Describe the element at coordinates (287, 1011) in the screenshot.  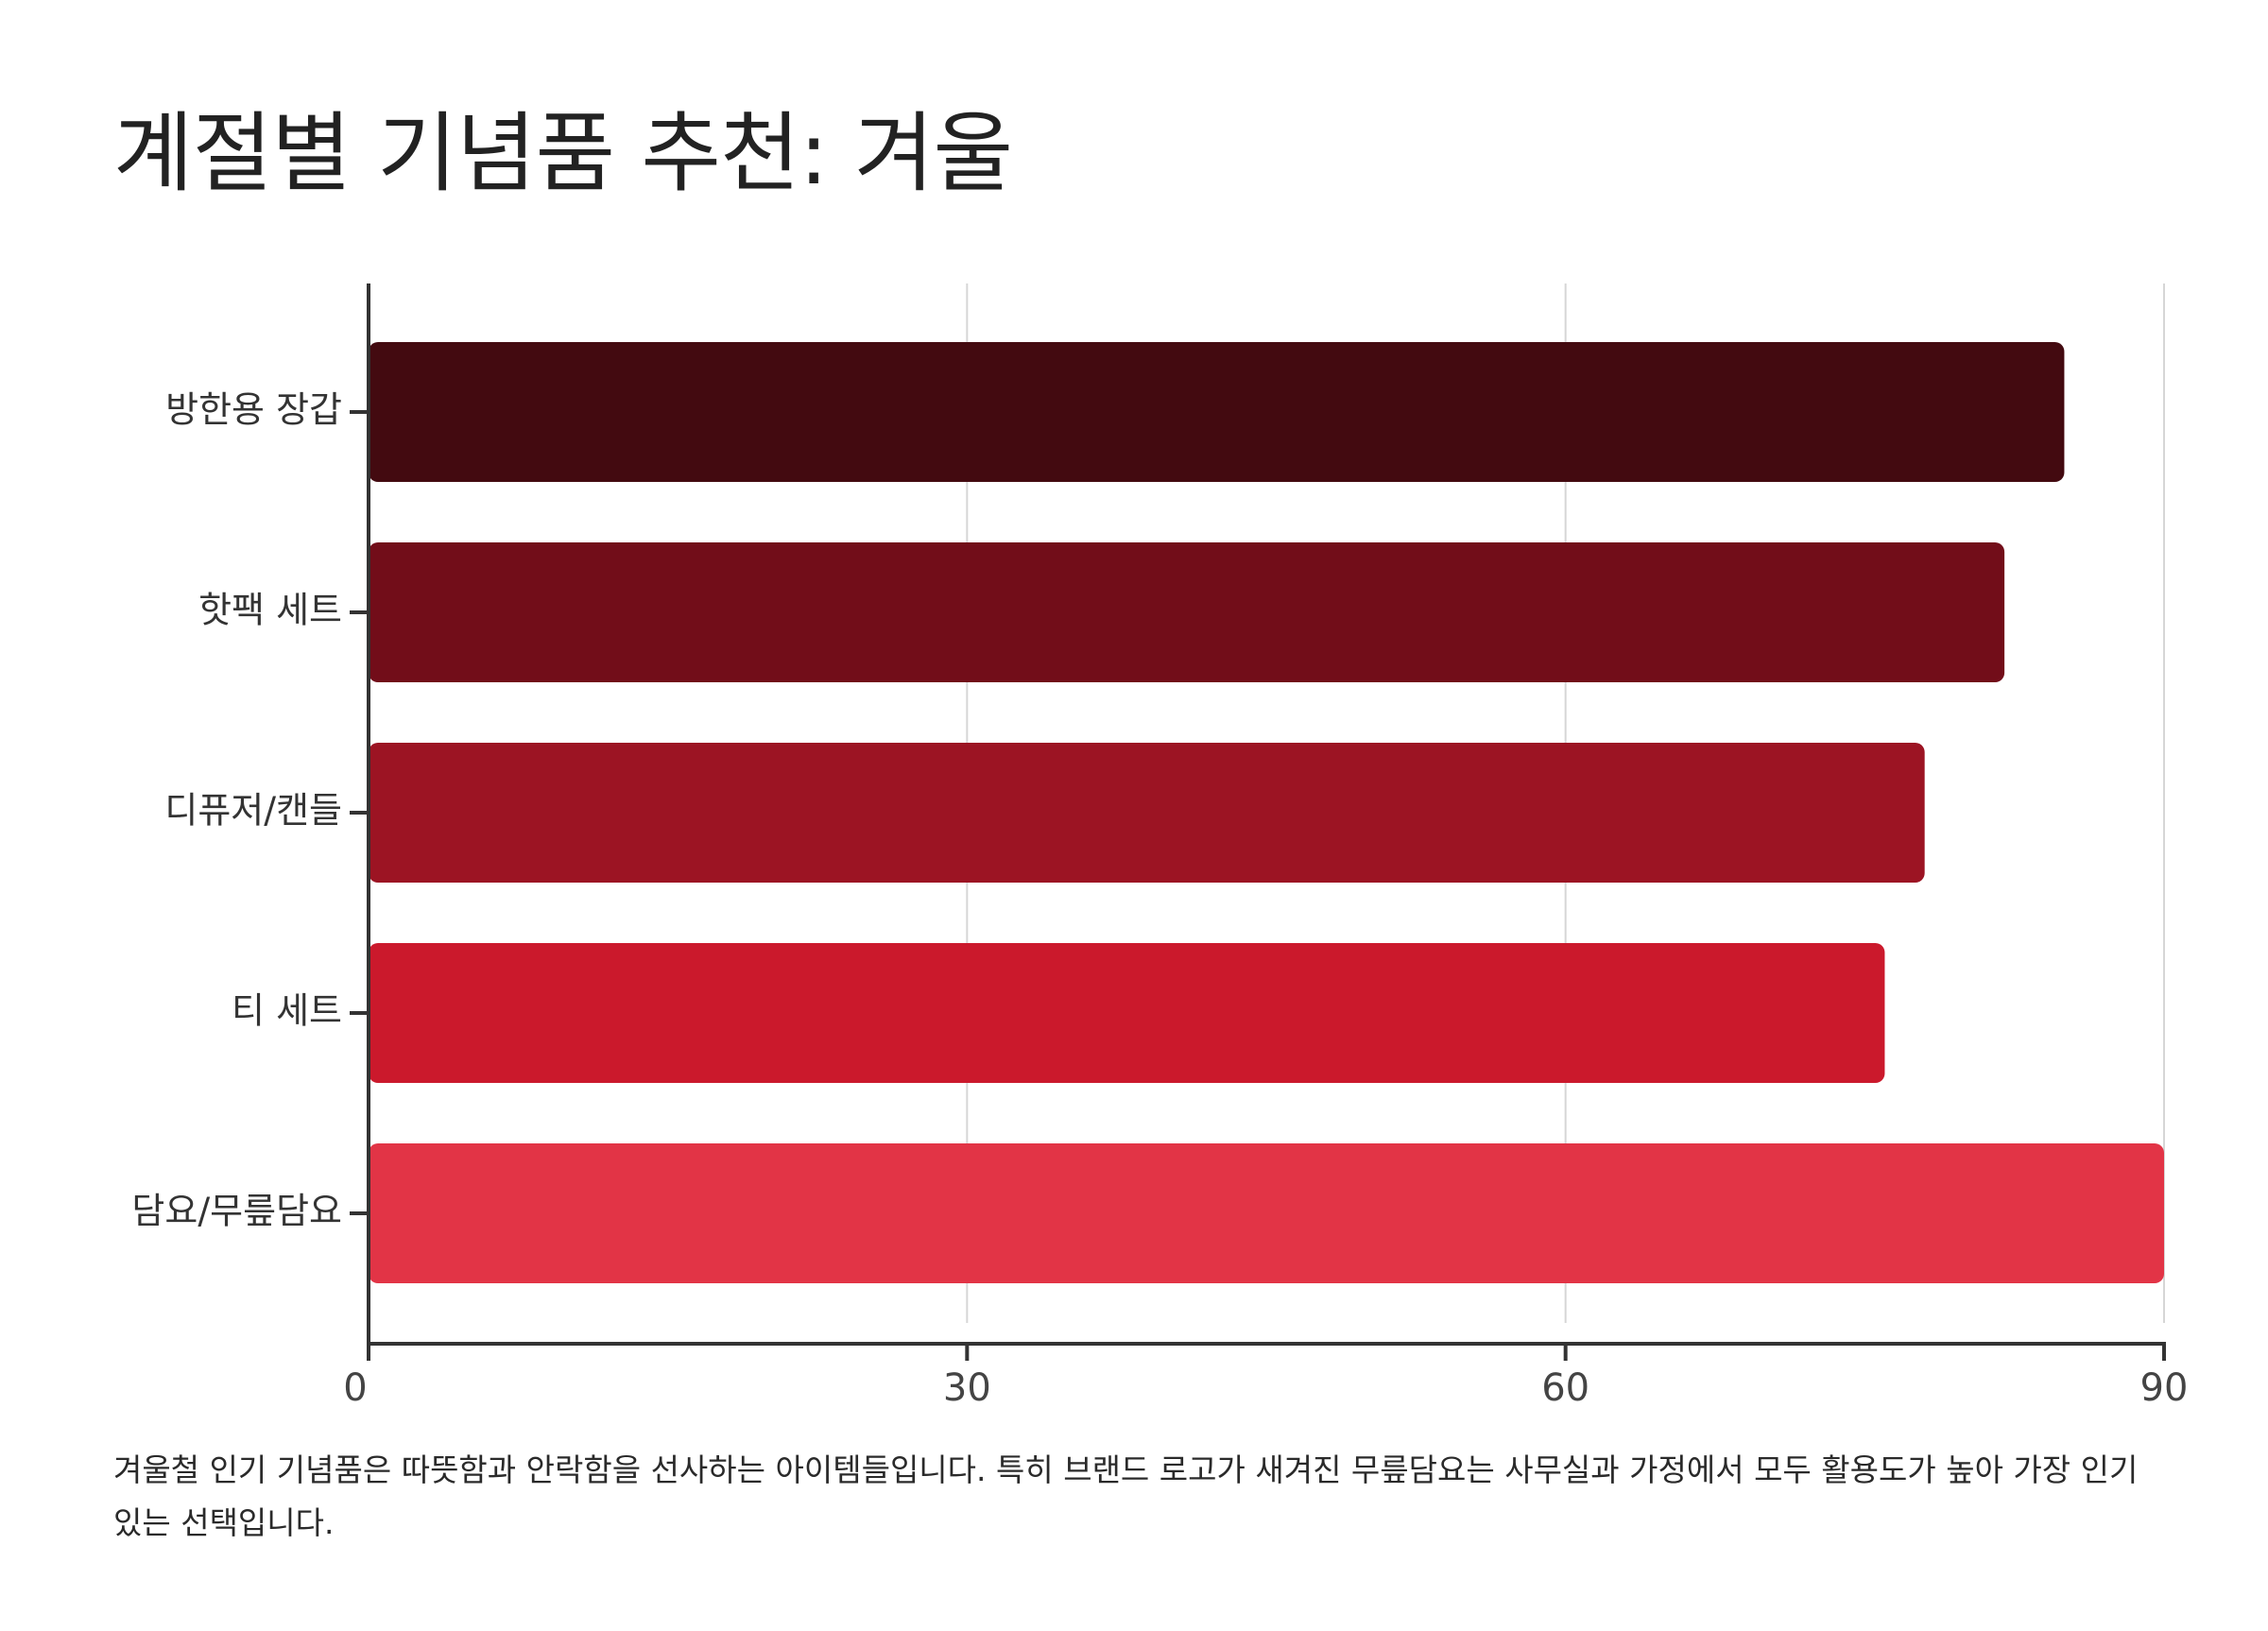
I see `category-label-4: 티 세트` at that location.